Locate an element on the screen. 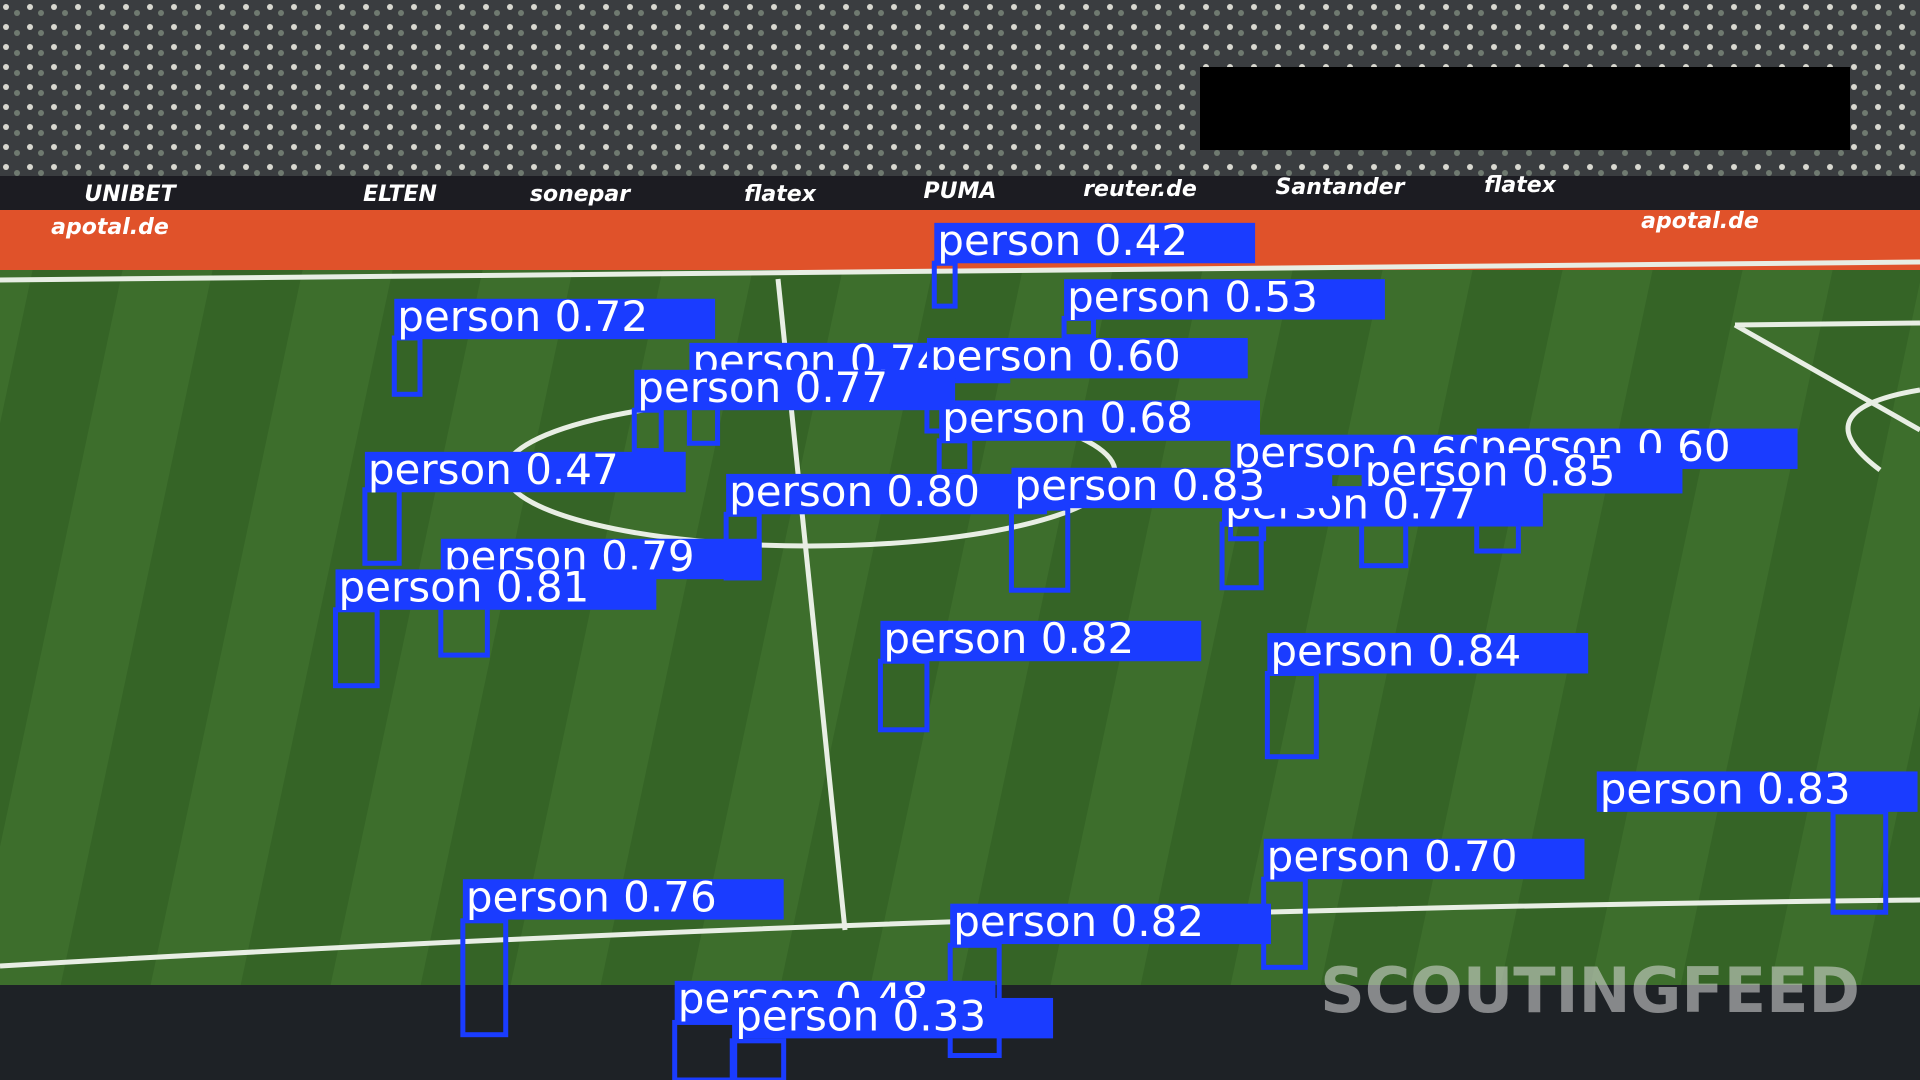 This screenshot has height=1080, width=1920. detection: person 0.72 is located at coordinates (553, 344).